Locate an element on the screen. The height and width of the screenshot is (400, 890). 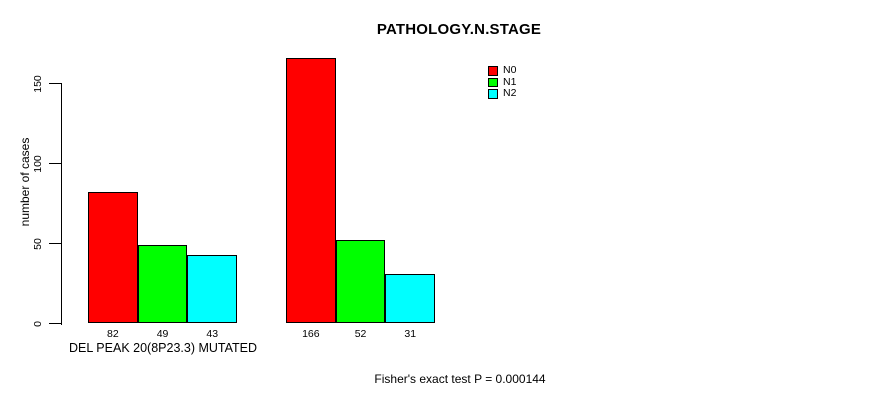
bar-value-label-group2-n1: 52 is located at coordinates (360, 334).